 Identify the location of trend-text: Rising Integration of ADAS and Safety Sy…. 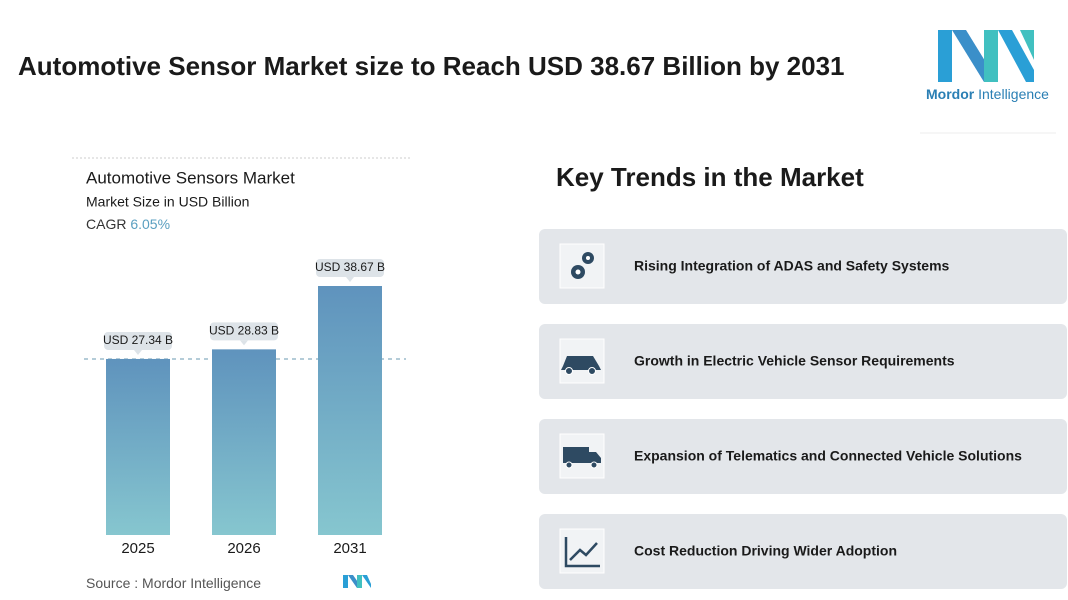
(792, 266).